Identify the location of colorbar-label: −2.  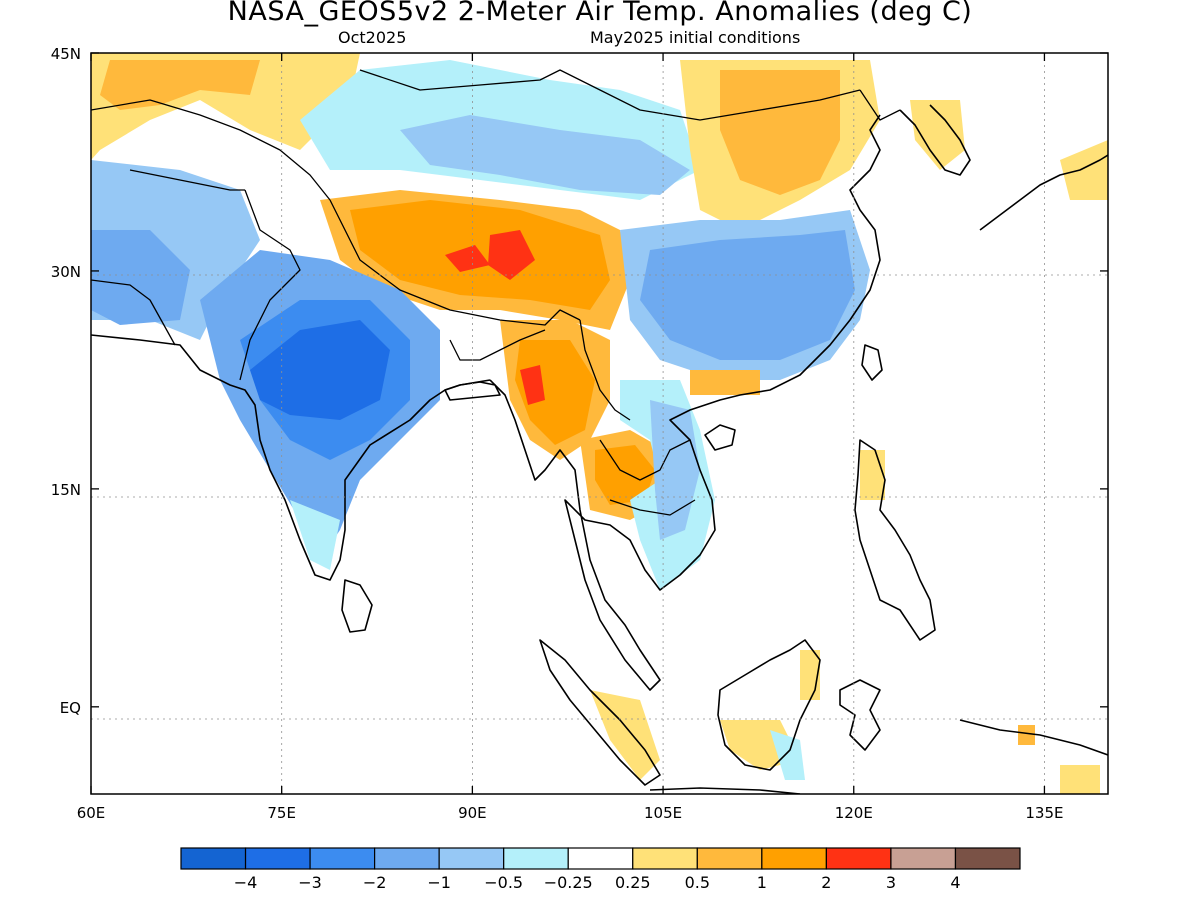
(375, 882).